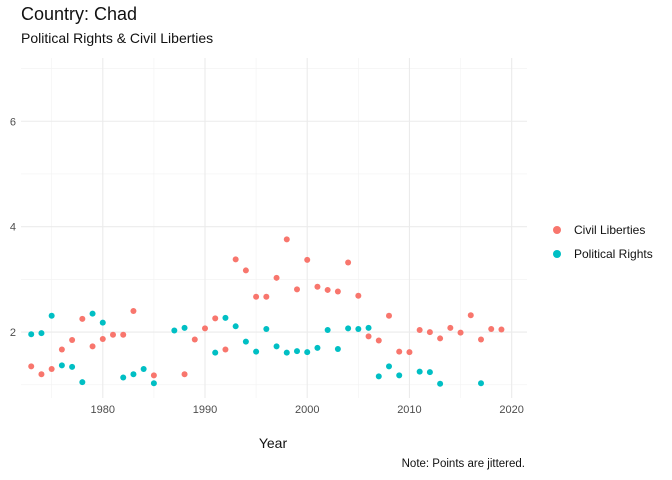 This screenshot has height=480, width=672. What do you see at coordinates (307, 410) in the screenshot?
I see `x-tick-label: 2000` at bounding box center [307, 410].